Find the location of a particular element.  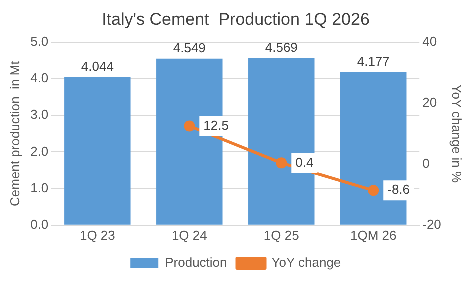

y2-tick-label: 0 is located at coordinates (426, 163).